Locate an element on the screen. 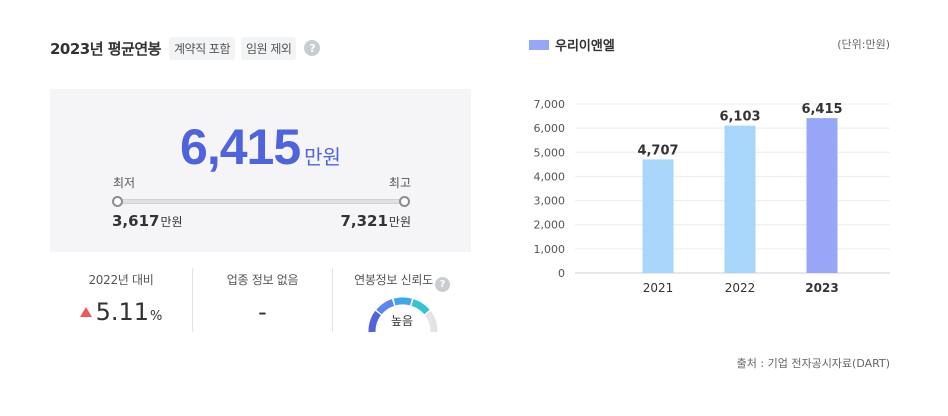  reliability-gauge is located at coordinates (403, 315).